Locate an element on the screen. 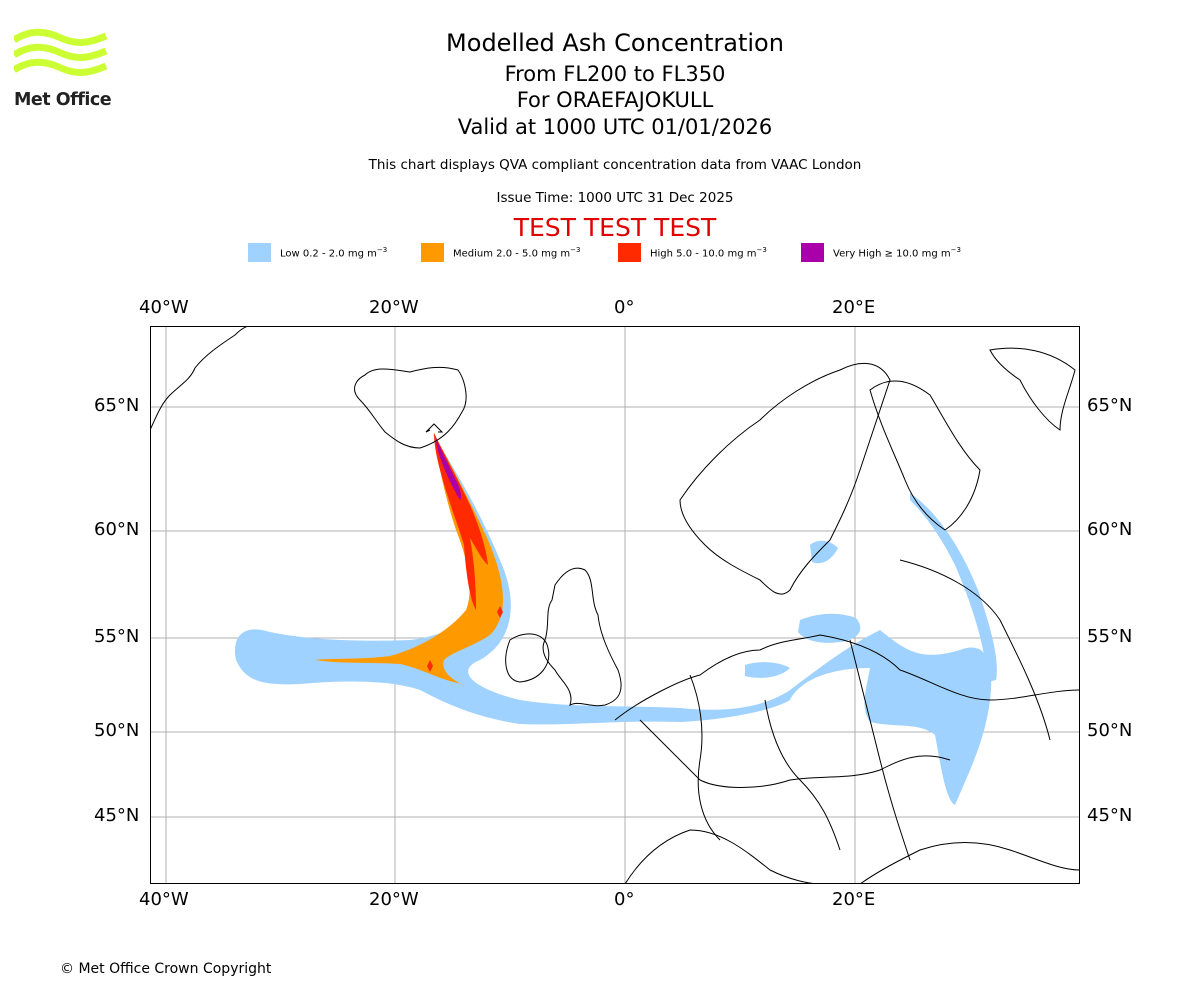 Image resolution: width=1200 pixels, height=1000 pixels. border-central is located at coordinates (795, 753).